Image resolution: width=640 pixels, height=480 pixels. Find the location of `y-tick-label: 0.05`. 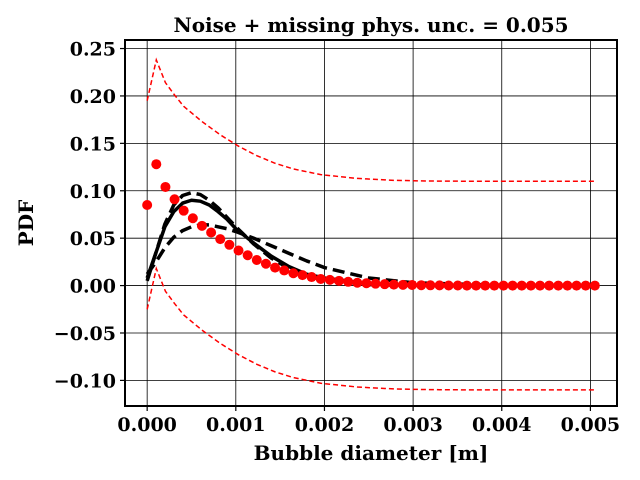

y-tick-label: 0.05 is located at coordinates (93, 239).